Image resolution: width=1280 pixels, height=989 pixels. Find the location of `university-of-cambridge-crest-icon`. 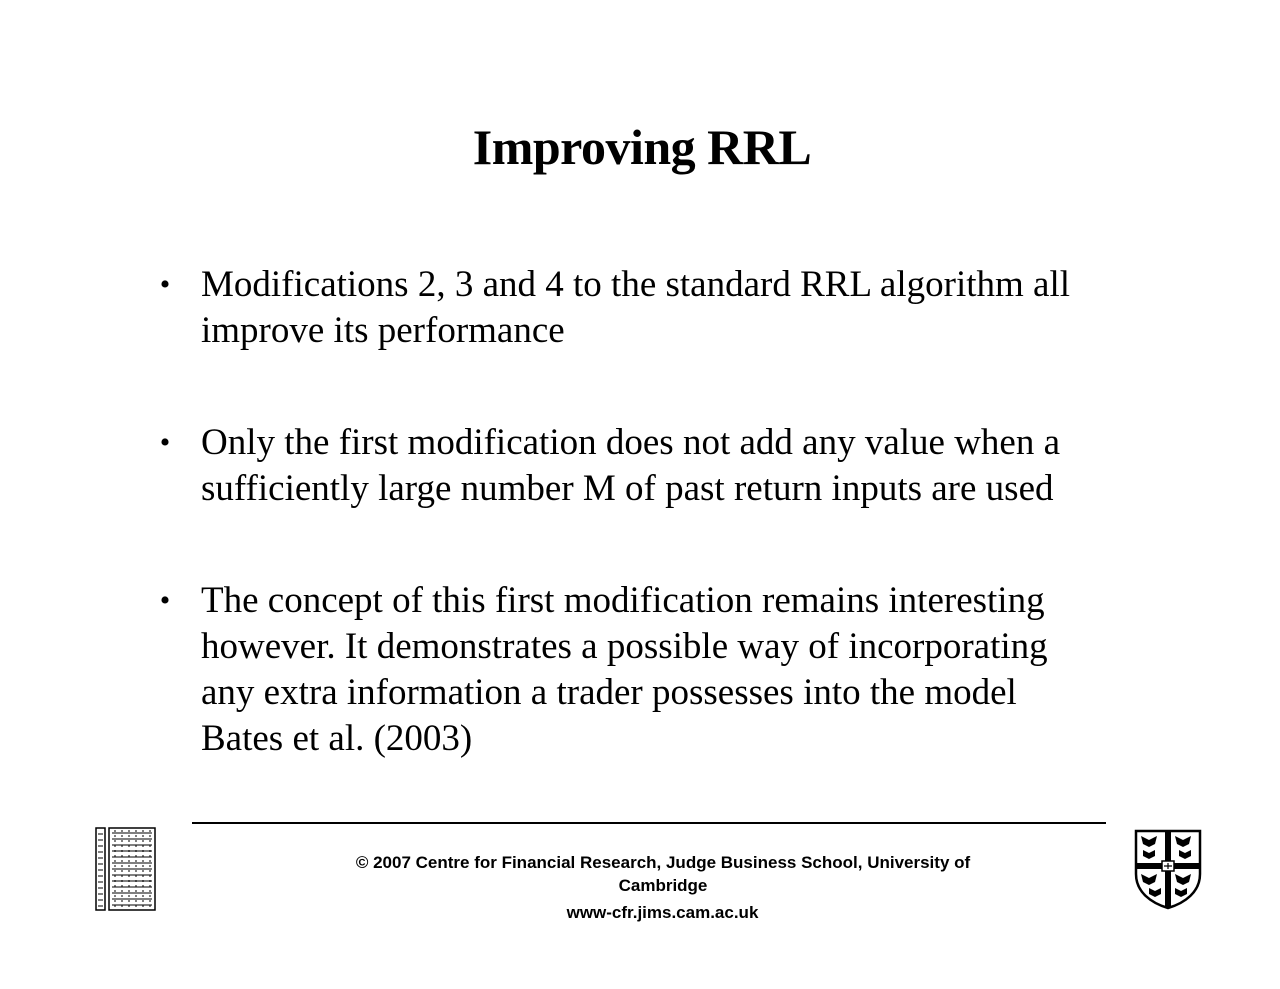

university-of-cambridge-crest-icon is located at coordinates (1168, 869).